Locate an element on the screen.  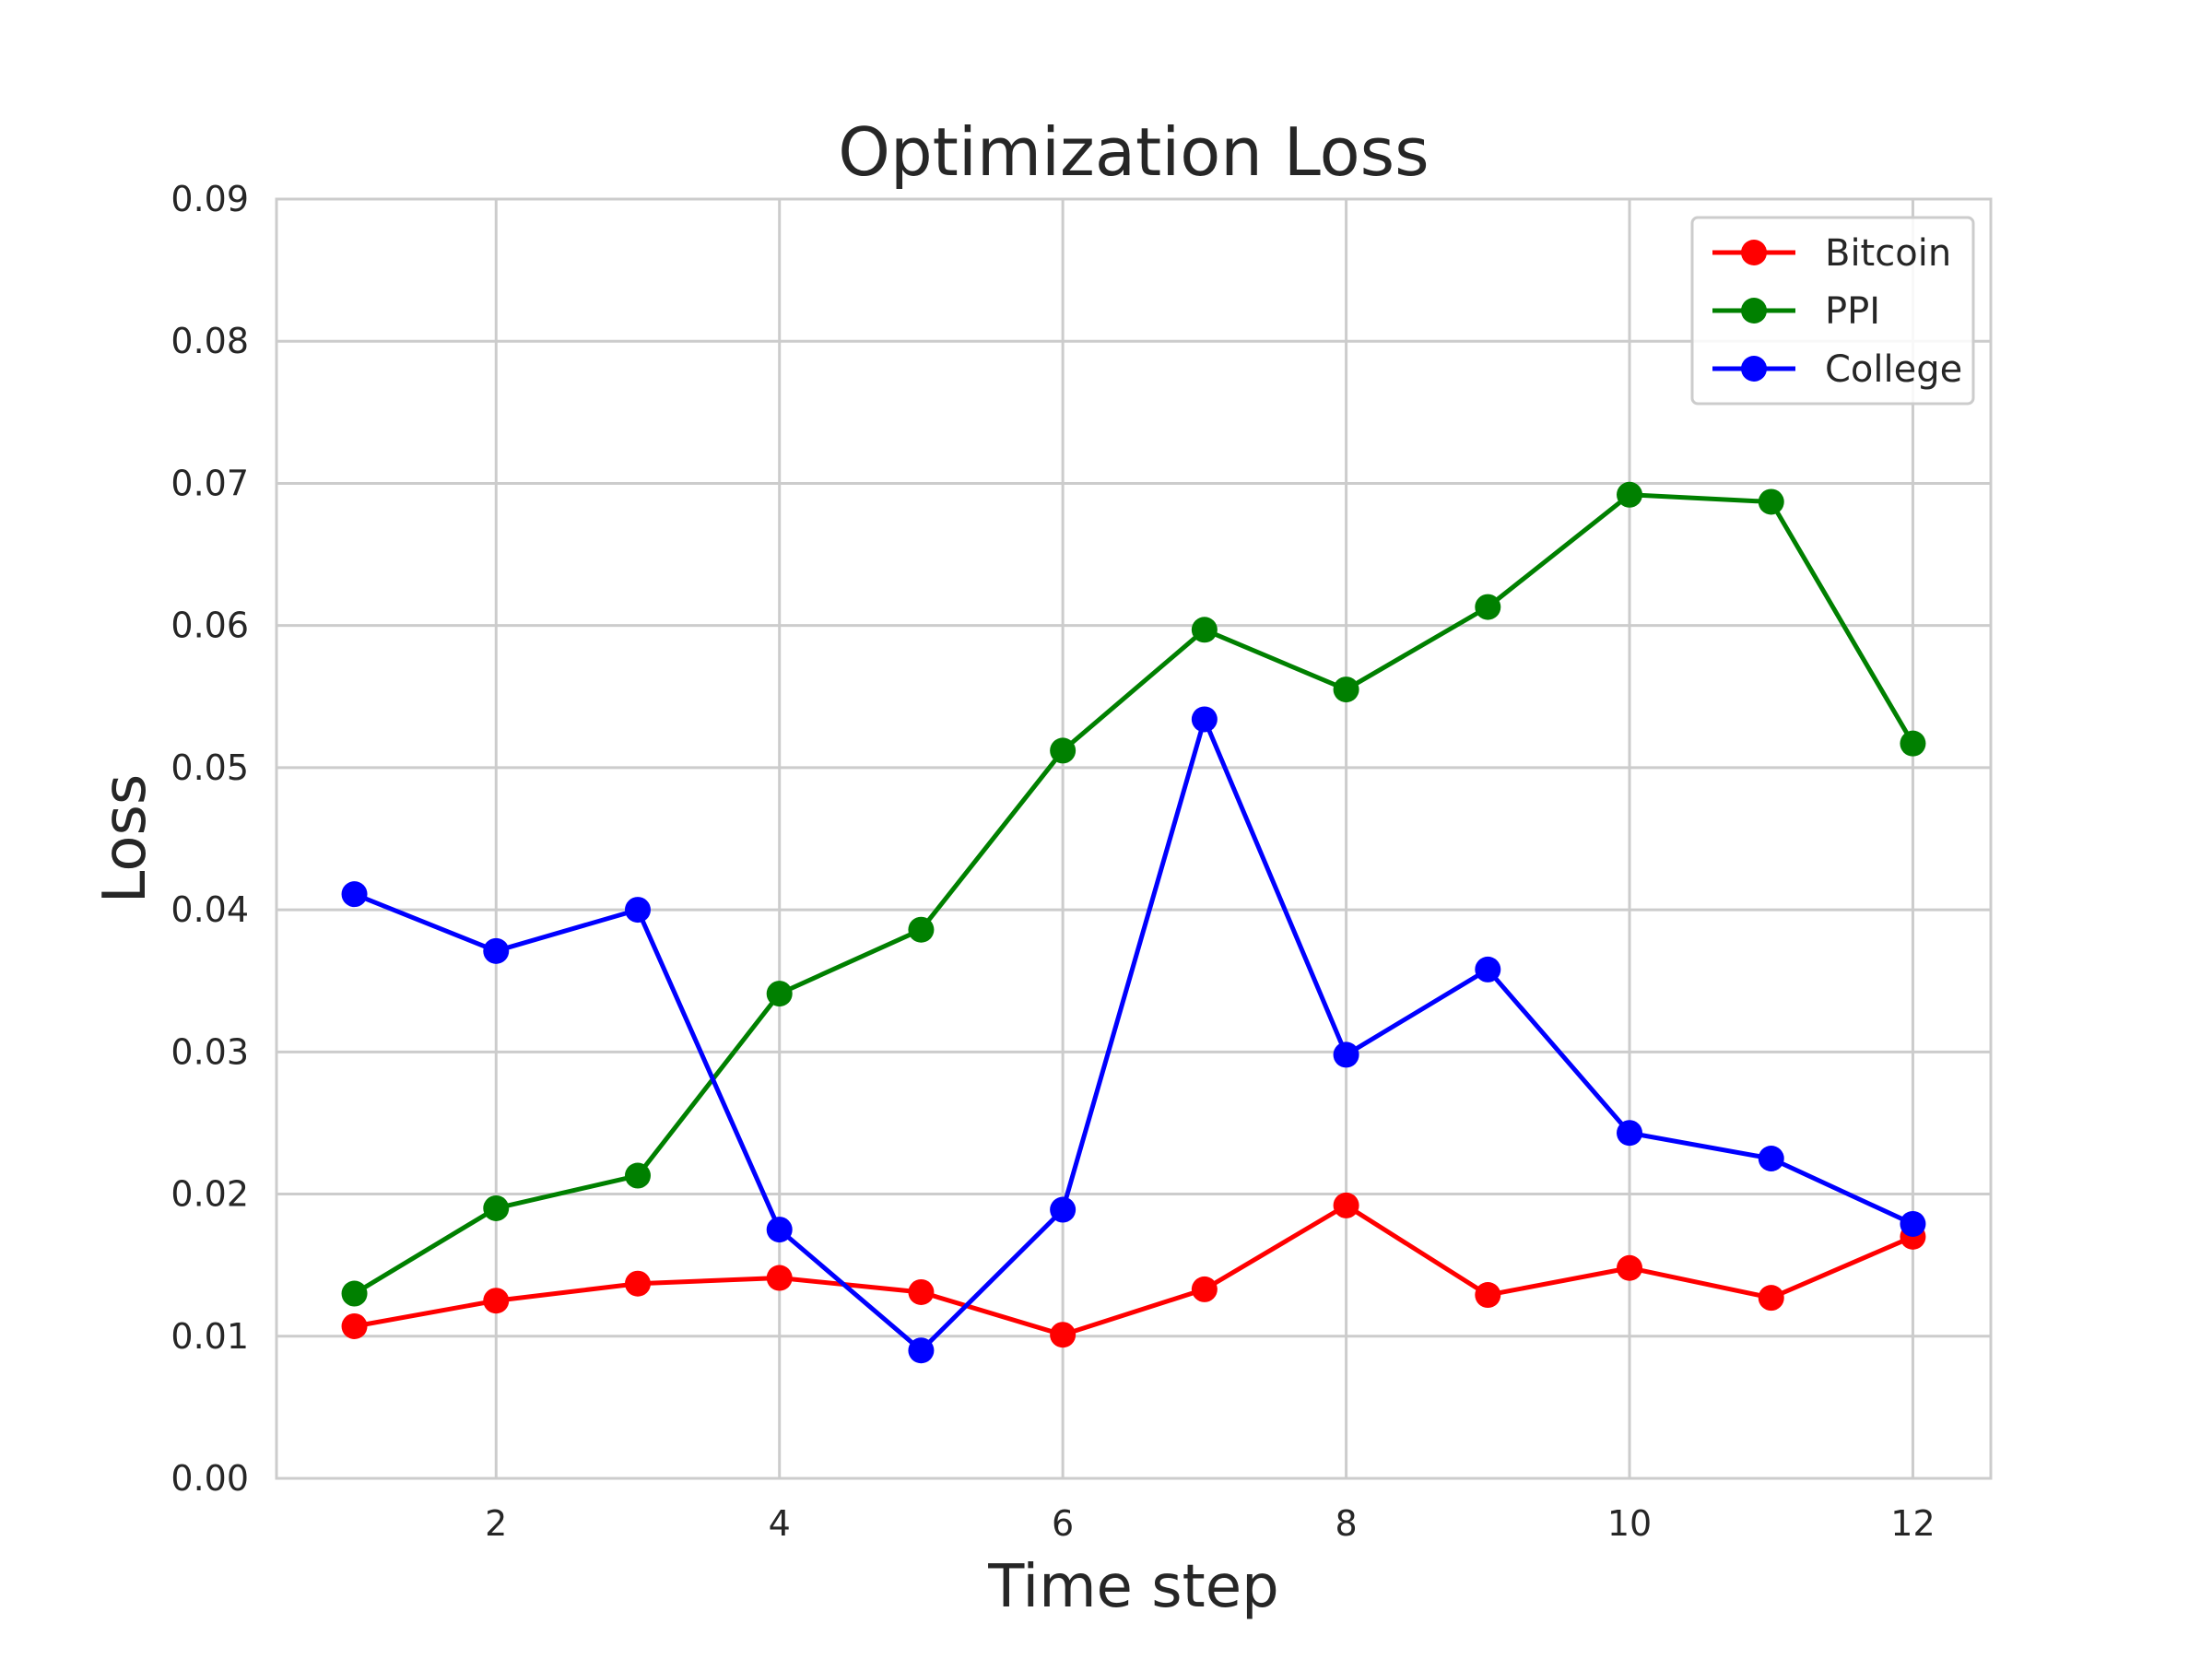
x-tick-label: 2 is located at coordinates (496, 1523).